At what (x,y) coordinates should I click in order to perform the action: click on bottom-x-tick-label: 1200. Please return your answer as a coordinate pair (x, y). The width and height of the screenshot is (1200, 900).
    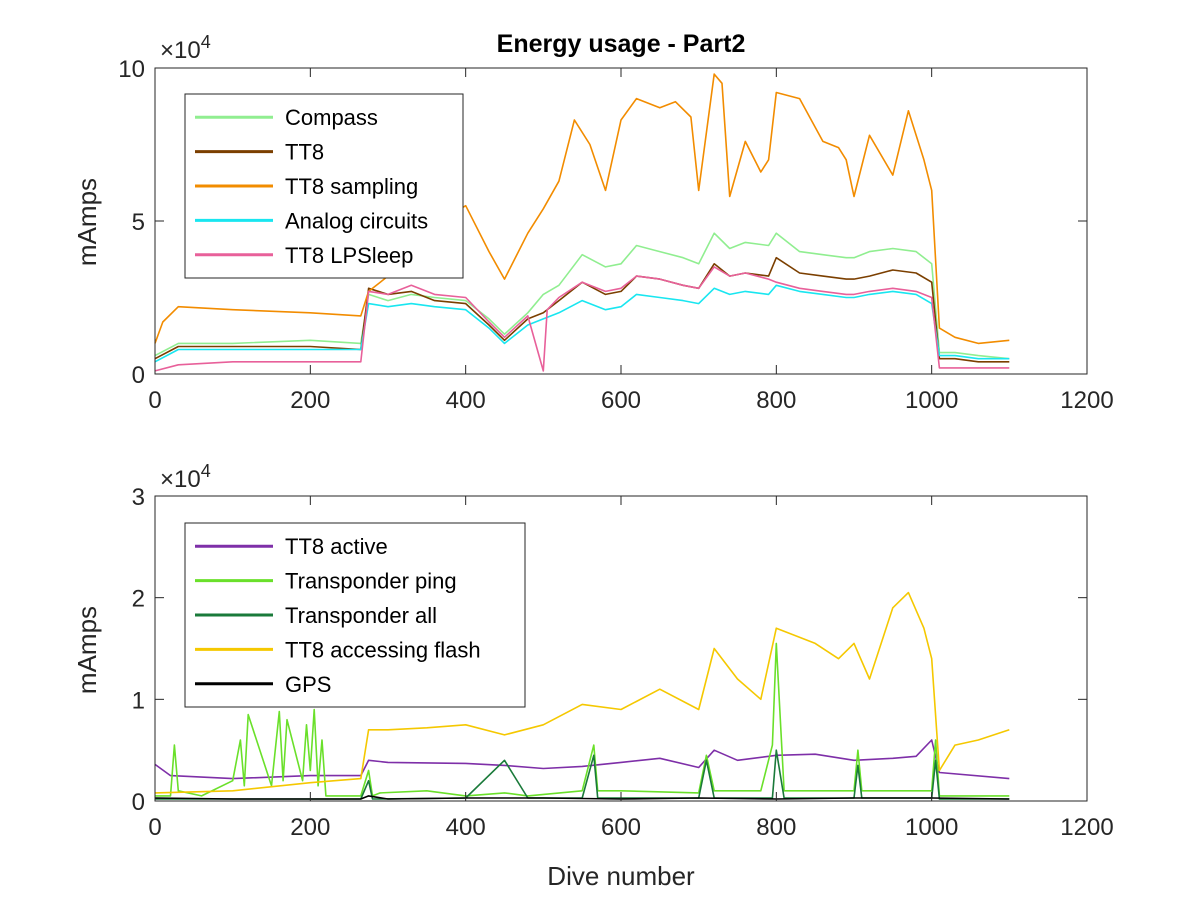
    Looking at the image, I should click on (1086, 827).